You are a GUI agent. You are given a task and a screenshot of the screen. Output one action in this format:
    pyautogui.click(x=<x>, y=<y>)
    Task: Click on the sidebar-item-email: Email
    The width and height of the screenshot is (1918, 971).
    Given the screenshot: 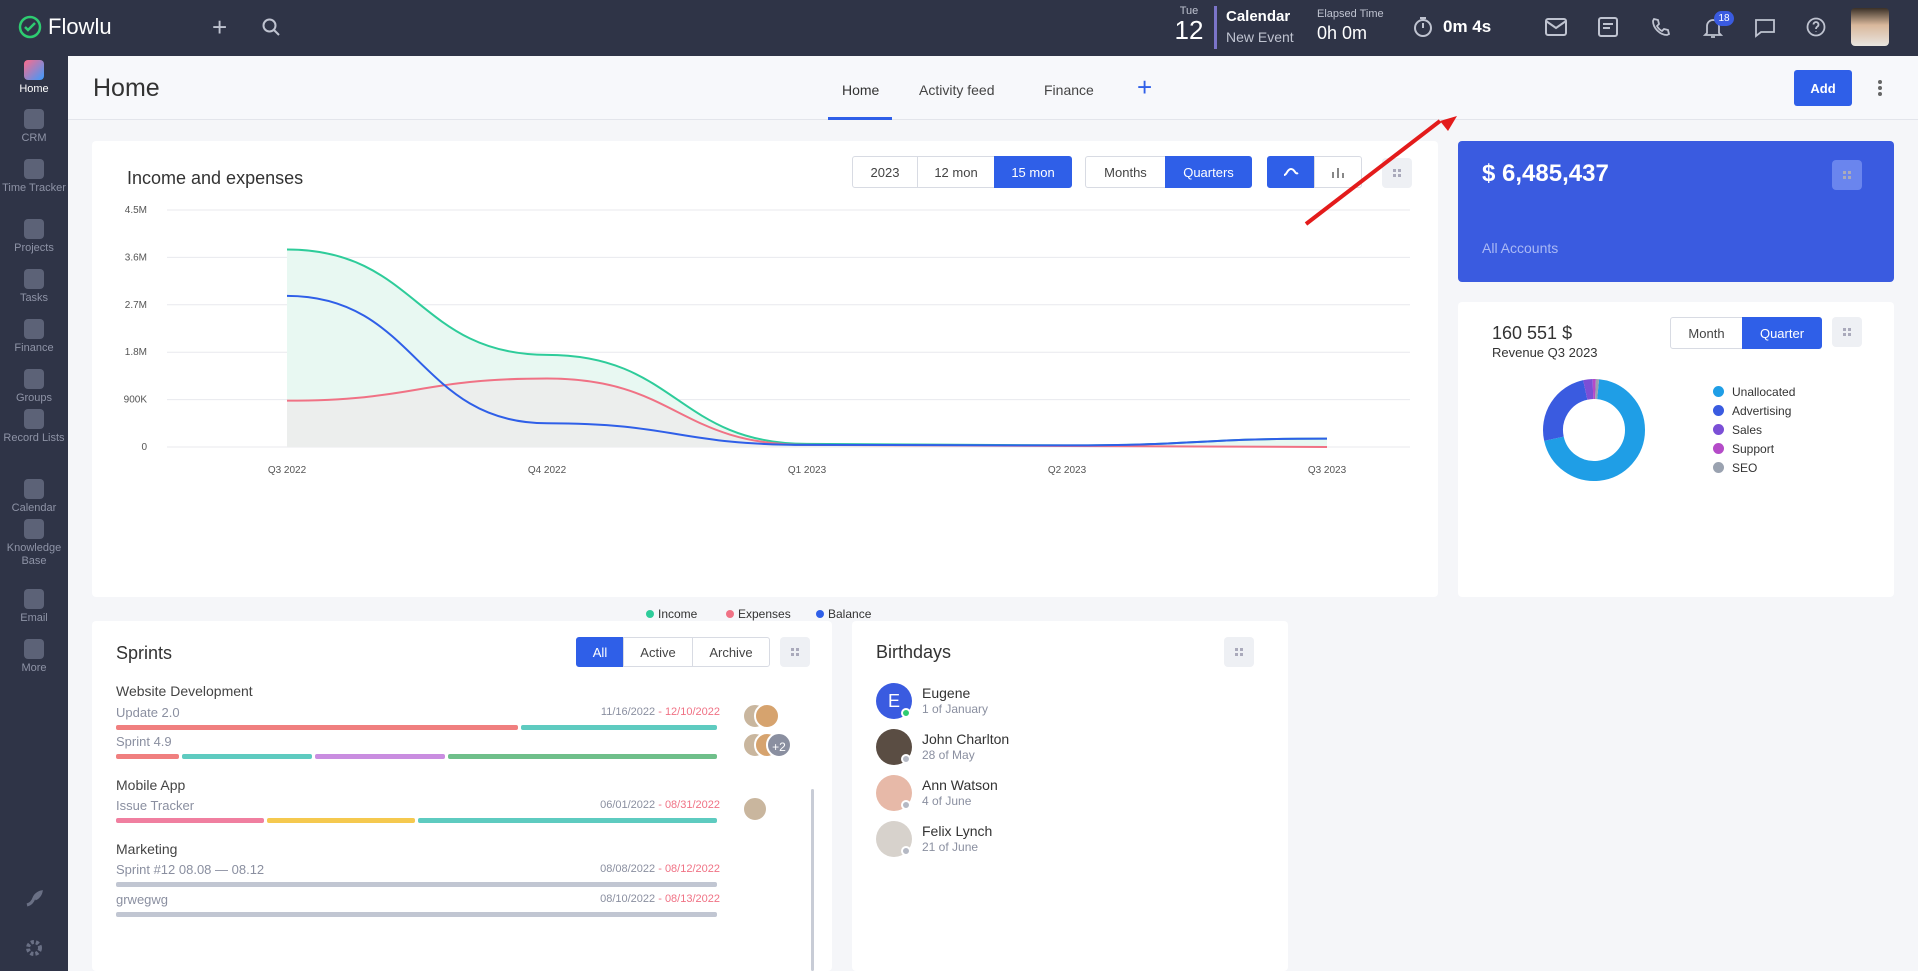 What is the action you would take?
    pyautogui.click(x=34, y=607)
    